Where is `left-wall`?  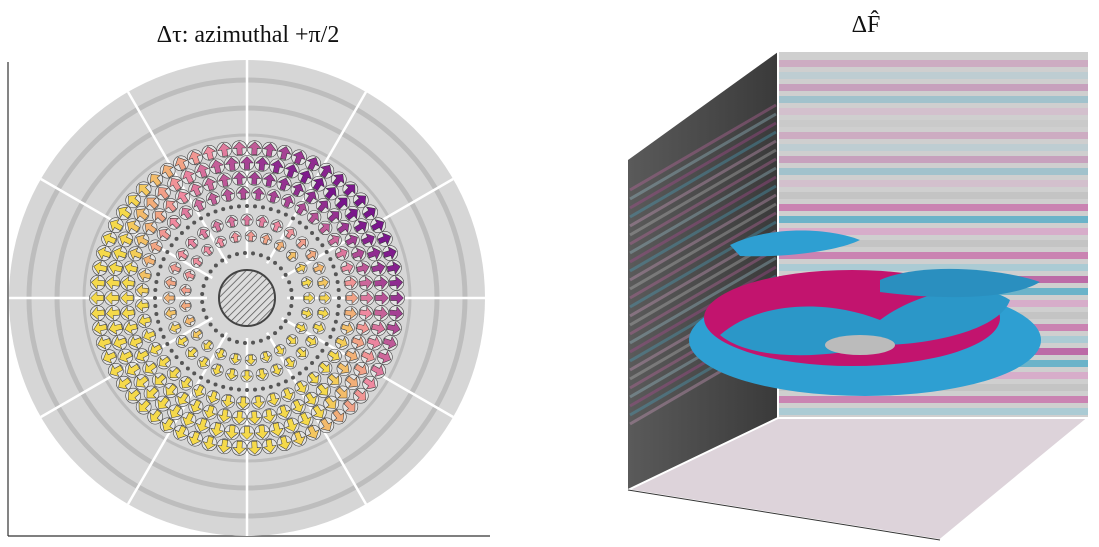
left-wall is located at coordinates (703, 271).